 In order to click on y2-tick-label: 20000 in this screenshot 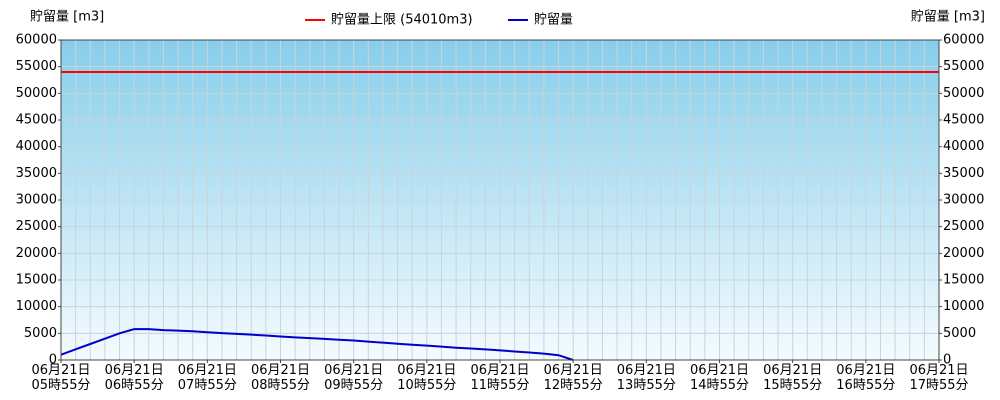, I will do `click(963, 253)`.